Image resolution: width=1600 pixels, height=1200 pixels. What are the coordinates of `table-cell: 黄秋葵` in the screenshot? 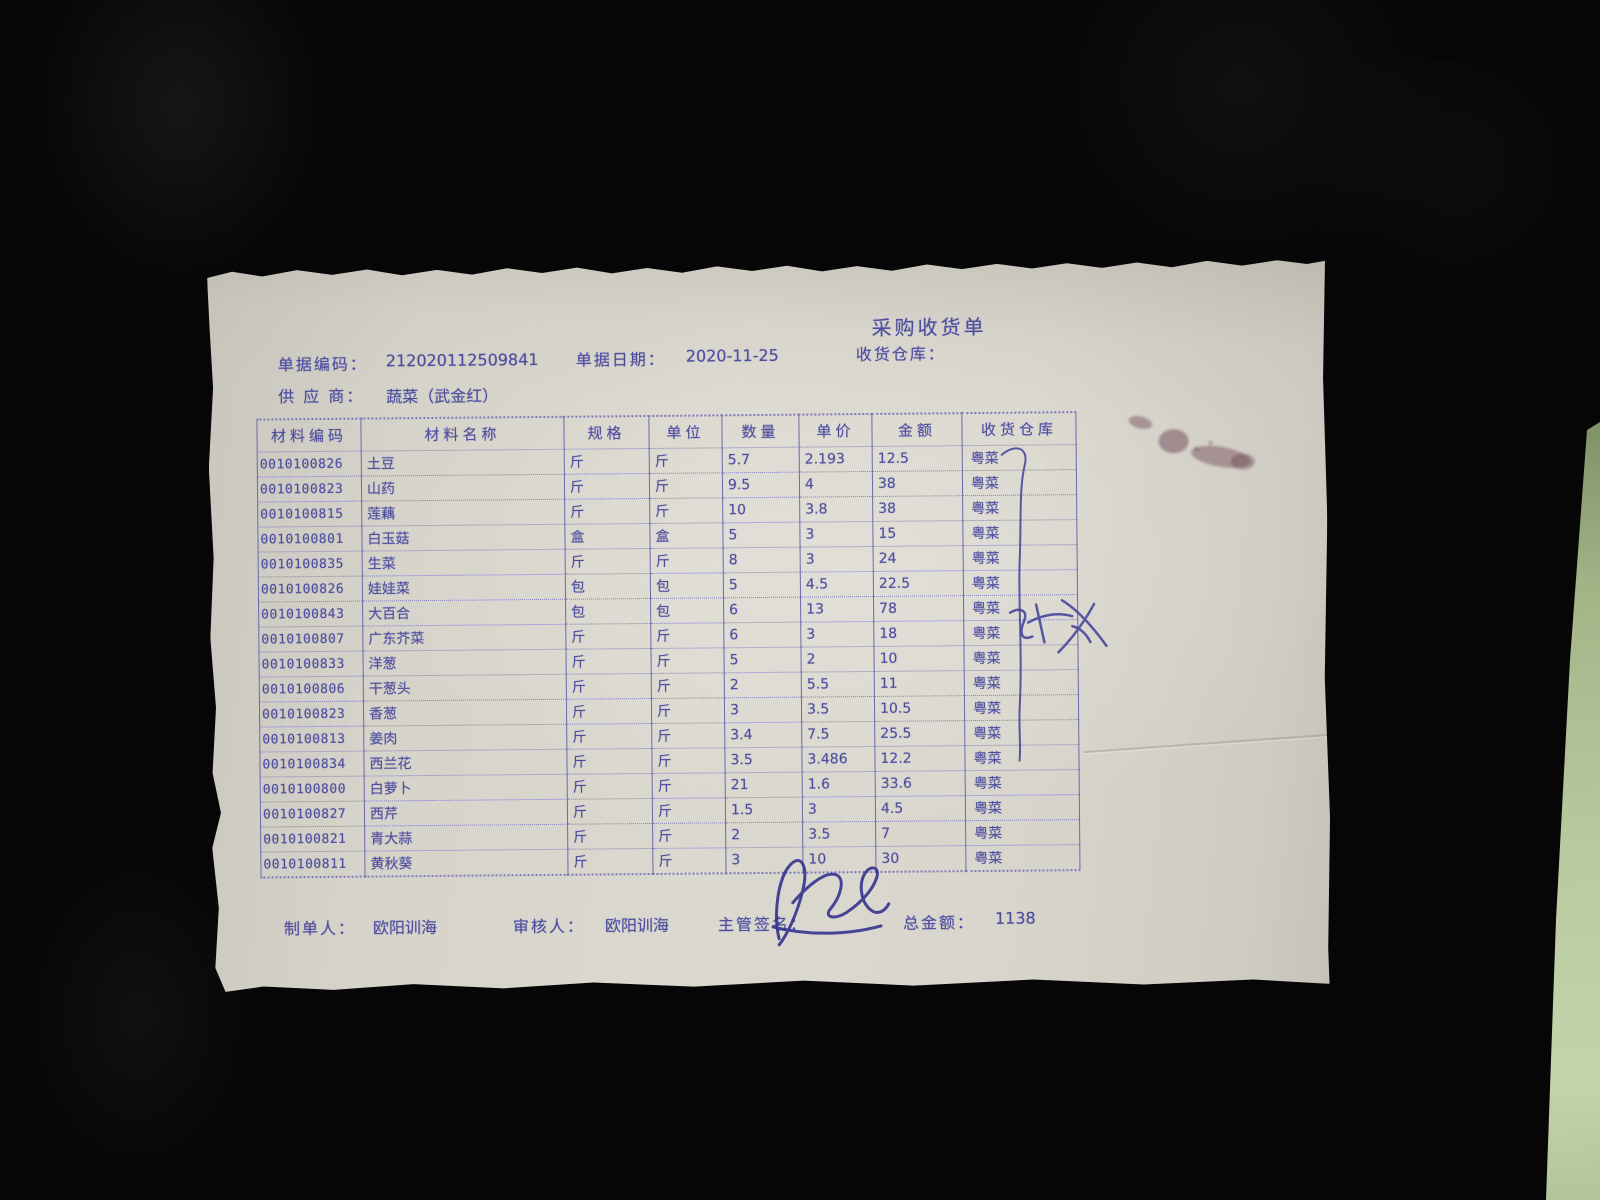 It's located at (466, 862).